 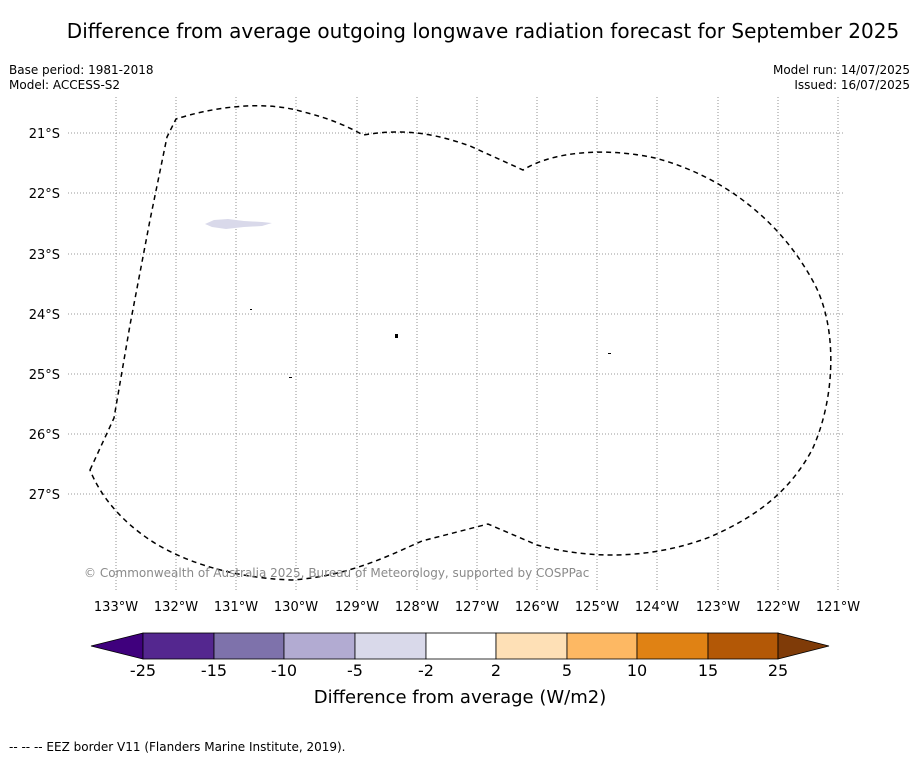 I want to click on lon-label: 121°W, so click(x=838, y=607).